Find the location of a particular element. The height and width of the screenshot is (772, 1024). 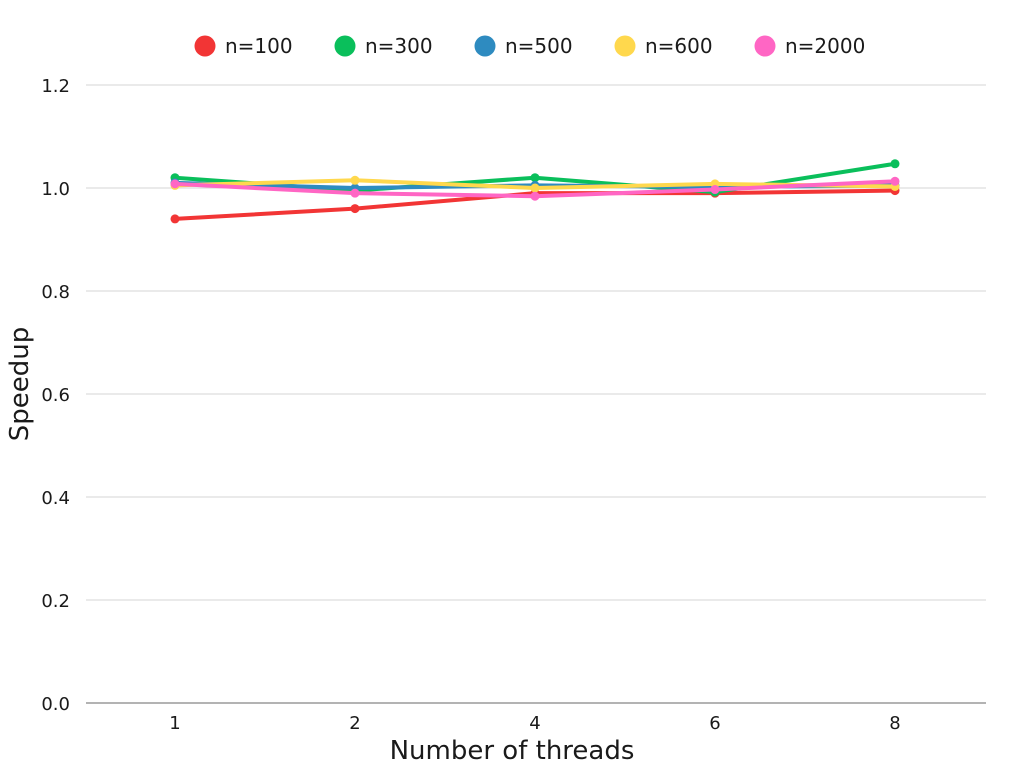

x-tick-label: 4 is located at coordinates (534, 723).